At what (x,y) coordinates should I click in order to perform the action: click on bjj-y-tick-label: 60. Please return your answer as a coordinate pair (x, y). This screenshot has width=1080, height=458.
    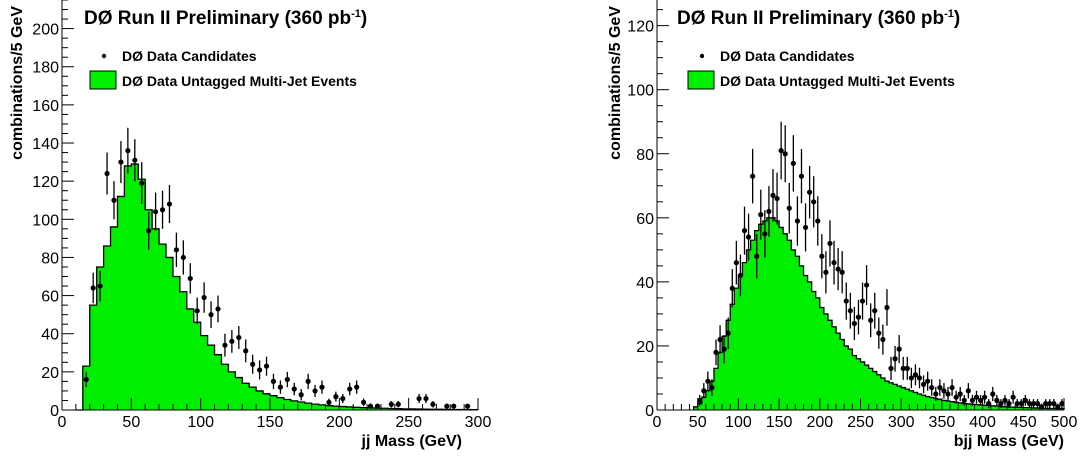
    Looking at the image, I should click on (645, 219).